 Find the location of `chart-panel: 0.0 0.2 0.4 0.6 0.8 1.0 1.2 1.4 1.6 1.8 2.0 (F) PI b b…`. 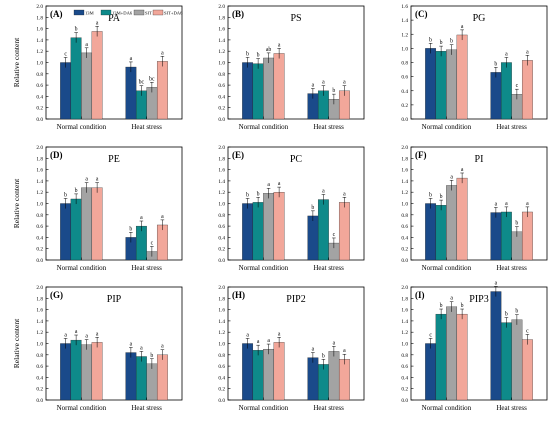

chart-panel: 0.0 0.2 0.4 0.6 0.8 1.0 1.2 1.4 1.6 1.8 2.0 (F) PI b b… is located at coordinates (474, 208).